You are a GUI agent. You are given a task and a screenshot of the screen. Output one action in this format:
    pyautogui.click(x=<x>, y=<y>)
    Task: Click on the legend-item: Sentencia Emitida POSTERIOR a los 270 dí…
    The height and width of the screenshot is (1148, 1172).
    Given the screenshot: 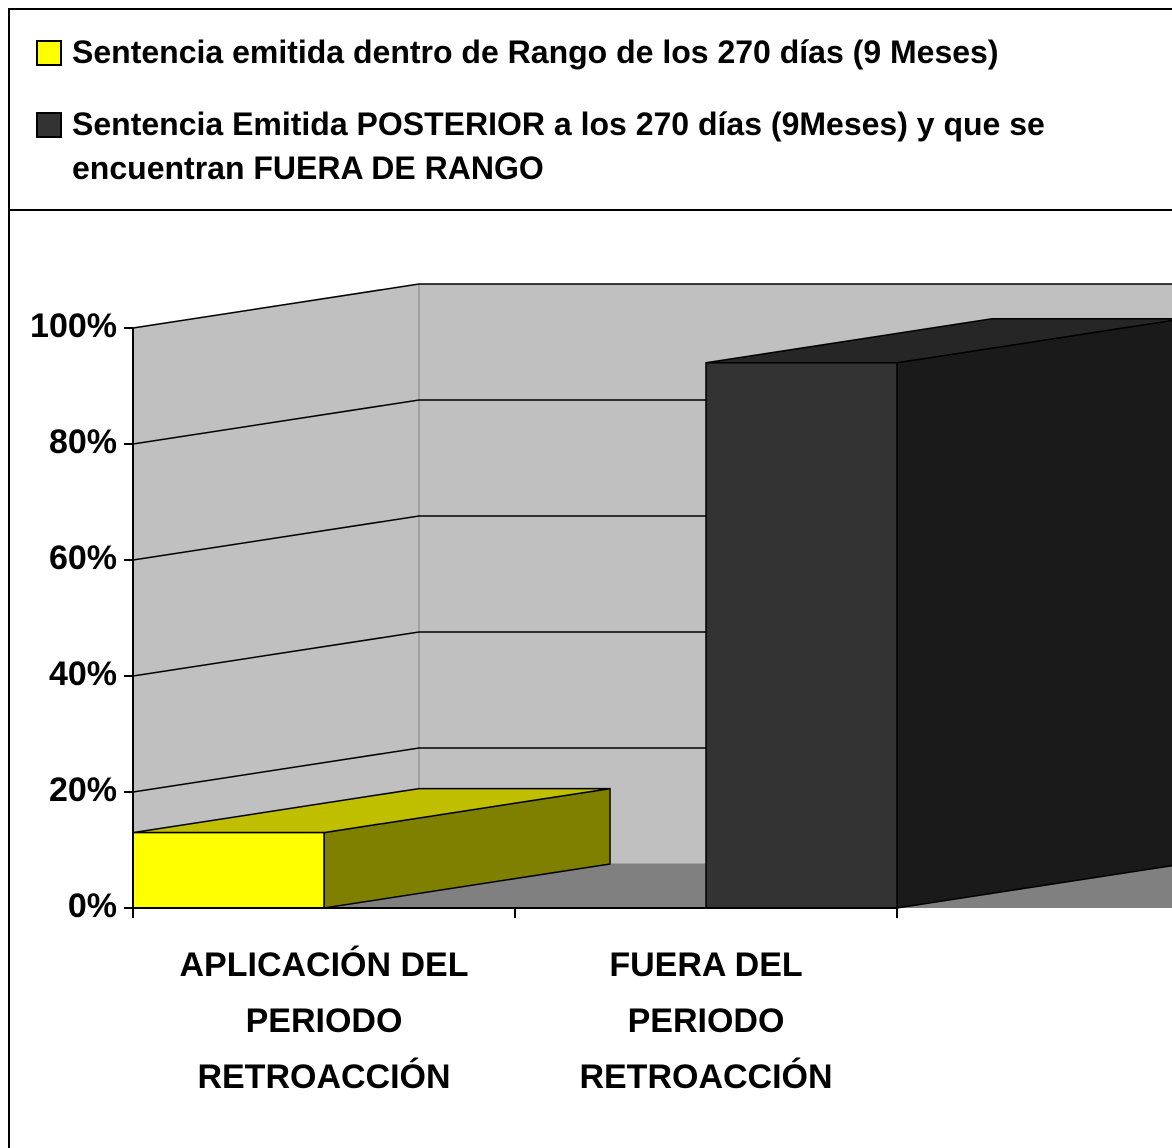 What is the action you would take?
    pyautogui.click(x=604, y=146)
    